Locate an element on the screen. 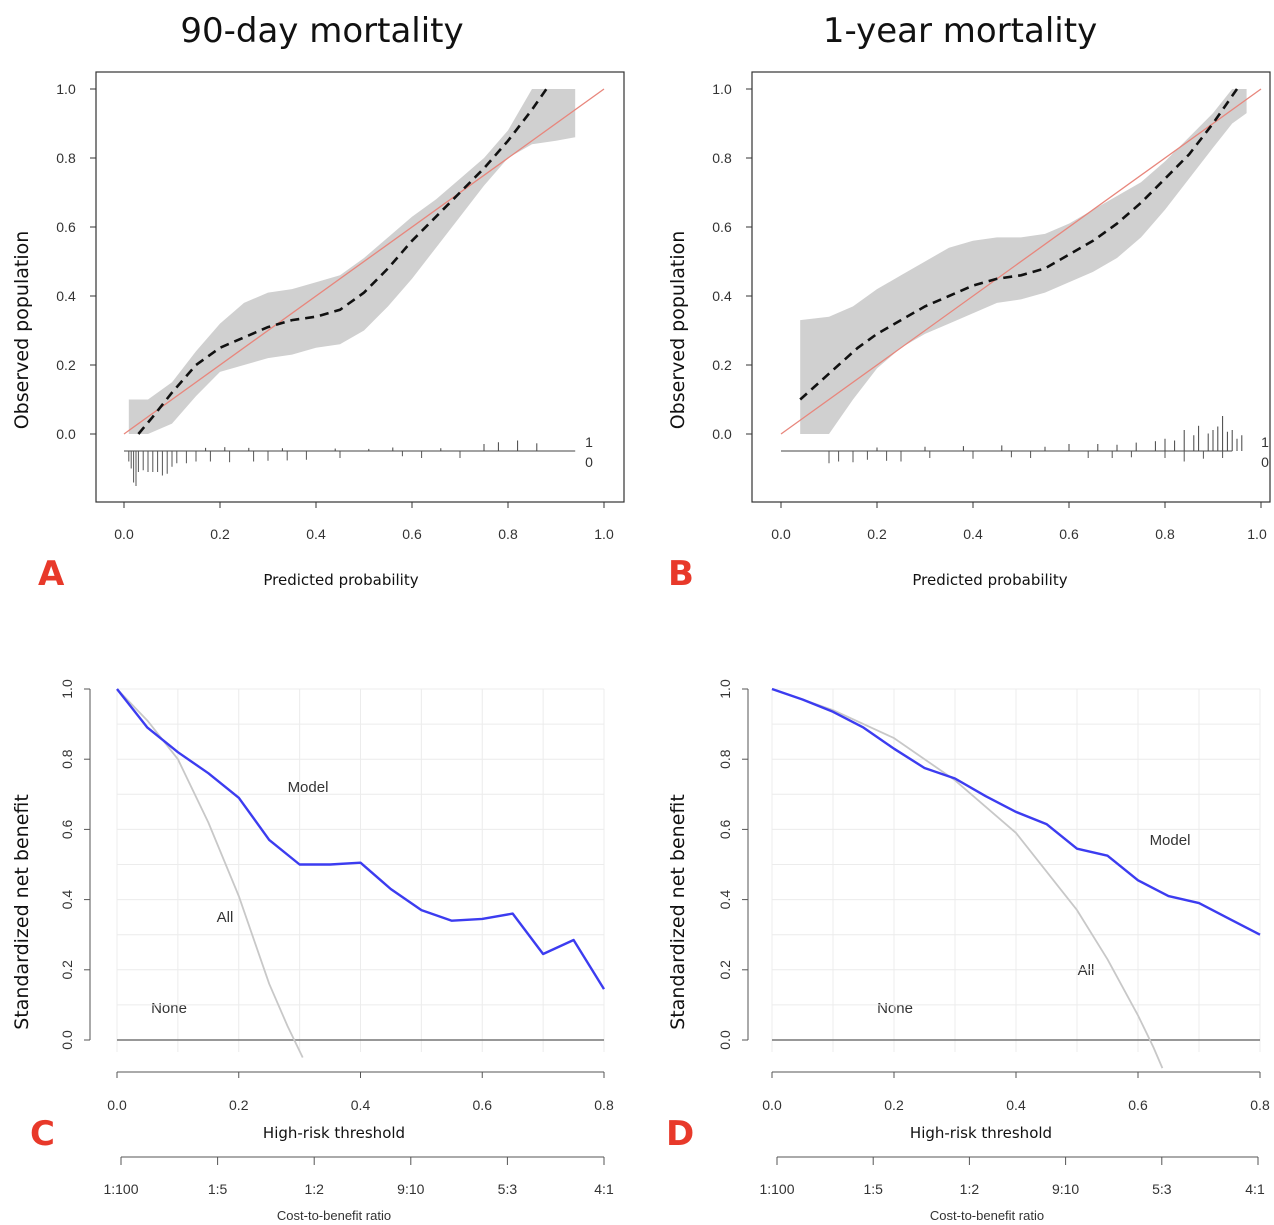  cost-ratio-tick: 9:10 is located at coordinates (410, 1189).